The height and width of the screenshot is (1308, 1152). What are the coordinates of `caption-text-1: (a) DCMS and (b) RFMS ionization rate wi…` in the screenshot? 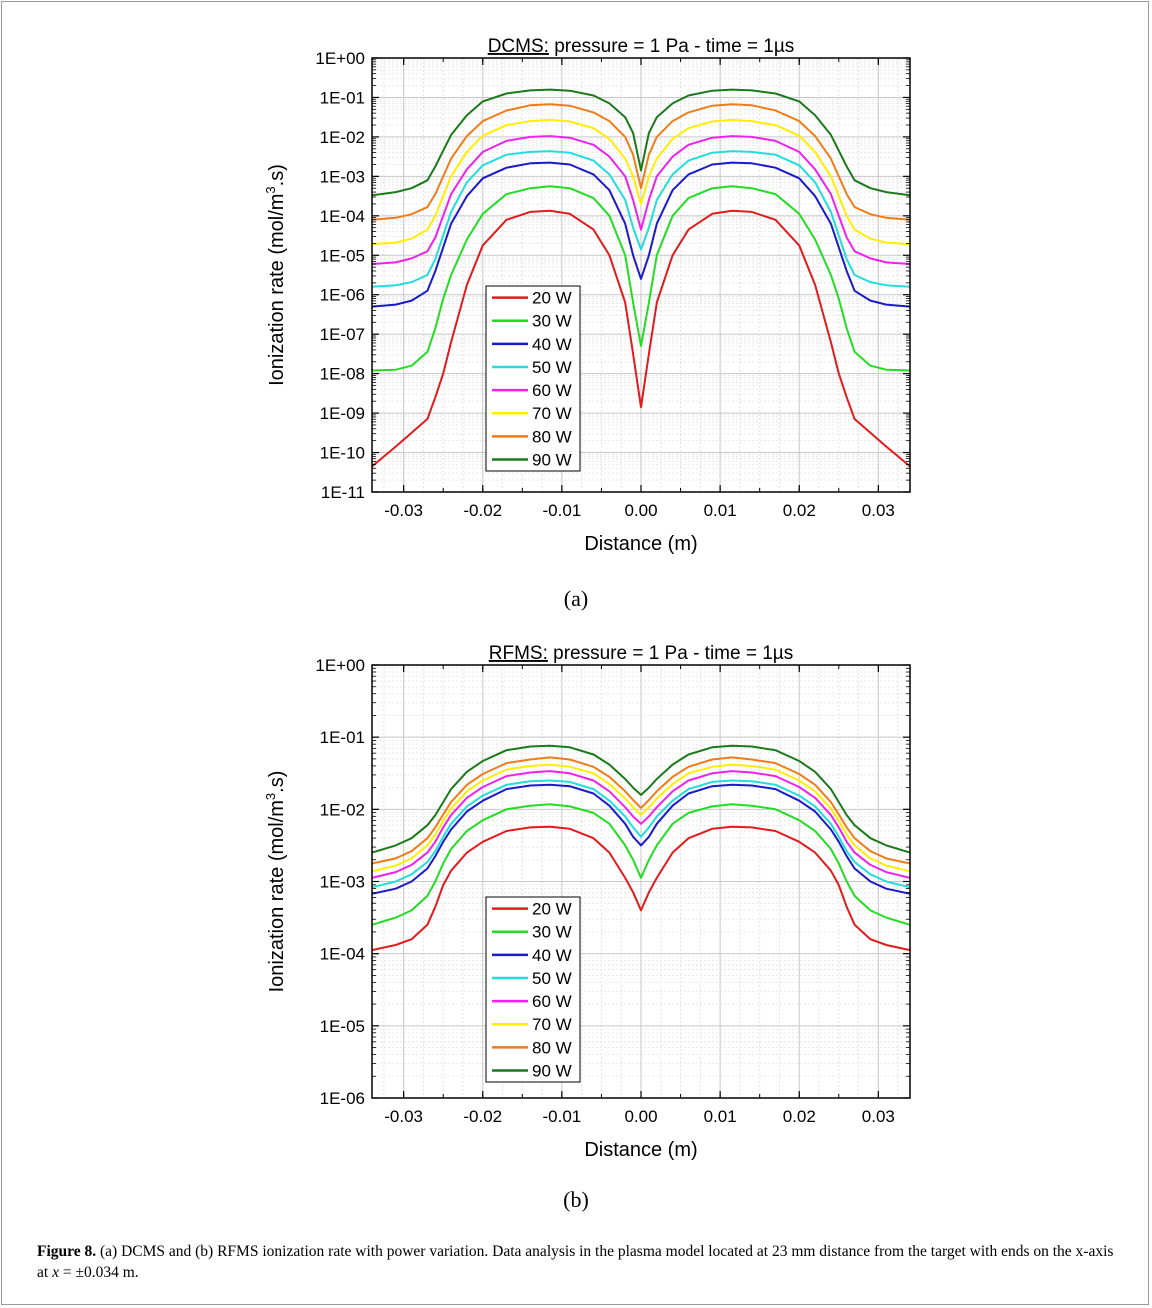 It's located at (575, 1262).